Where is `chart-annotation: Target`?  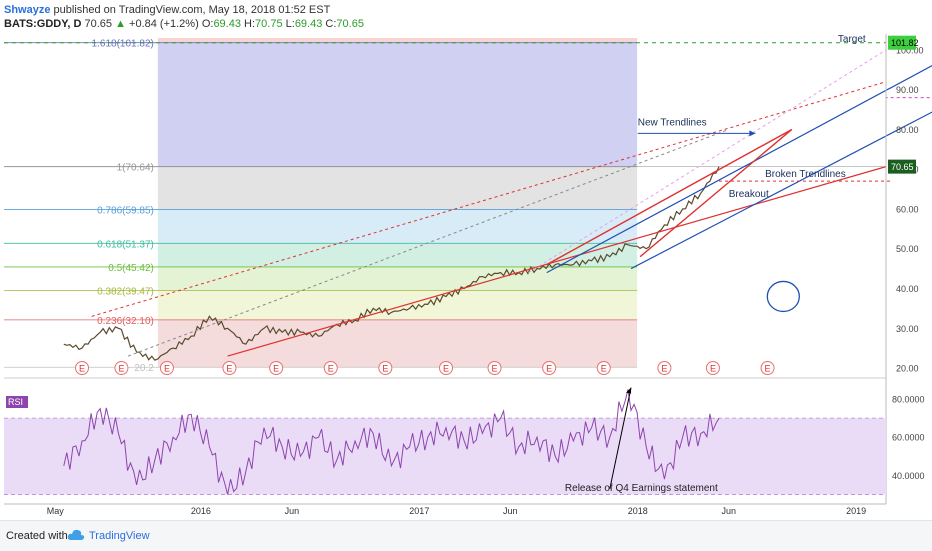 chart-annotation: Target is located at coordinates (852, 39).